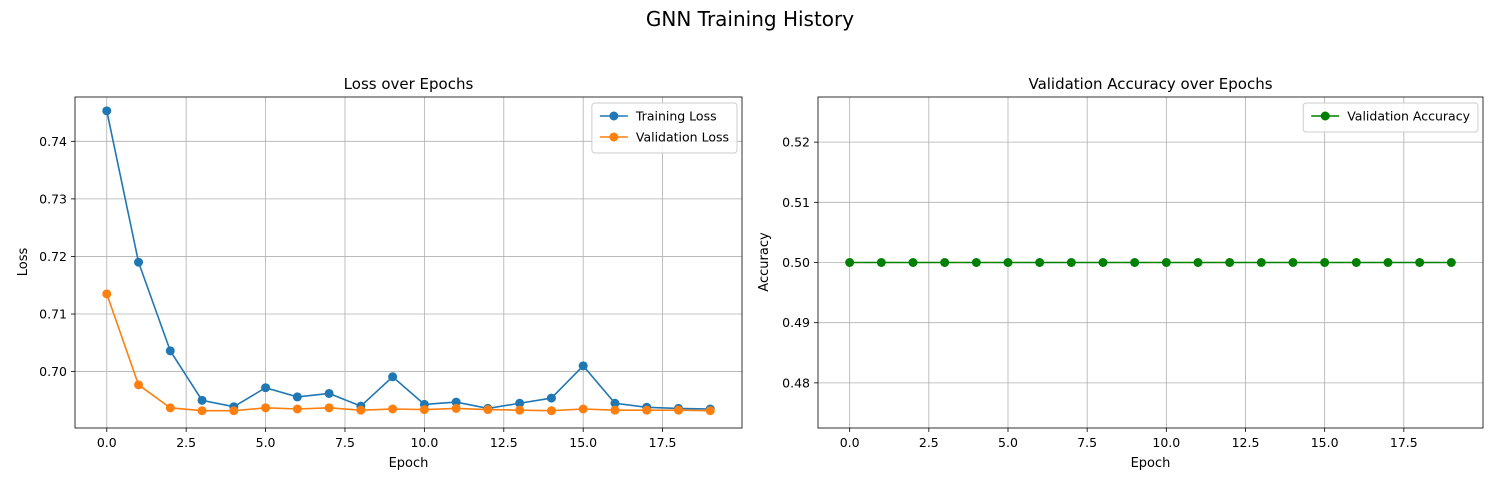 The width and height of the screenshot is (1500, 500). What do you see at coordinates (796, 262) in the screenshot?
I see `accuracy-y-tick-label: 0.50` at bounding box center [796, 262].